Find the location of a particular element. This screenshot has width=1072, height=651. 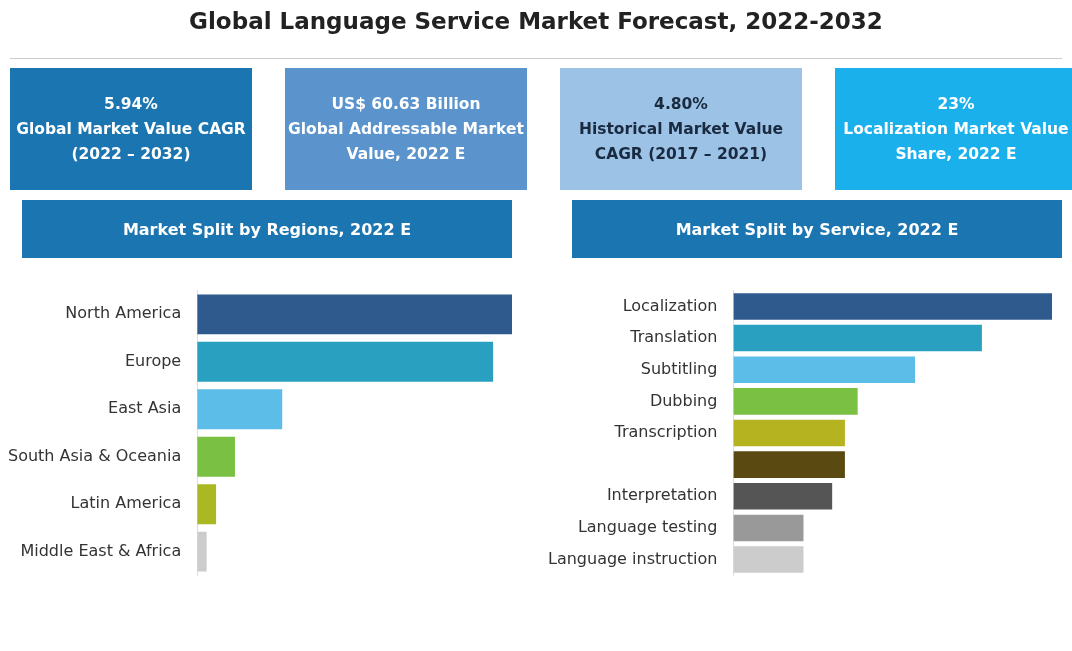

text: 4.80% Historical Market Value CAGR (2017 – 2021) is located at coordinates (681, 129).